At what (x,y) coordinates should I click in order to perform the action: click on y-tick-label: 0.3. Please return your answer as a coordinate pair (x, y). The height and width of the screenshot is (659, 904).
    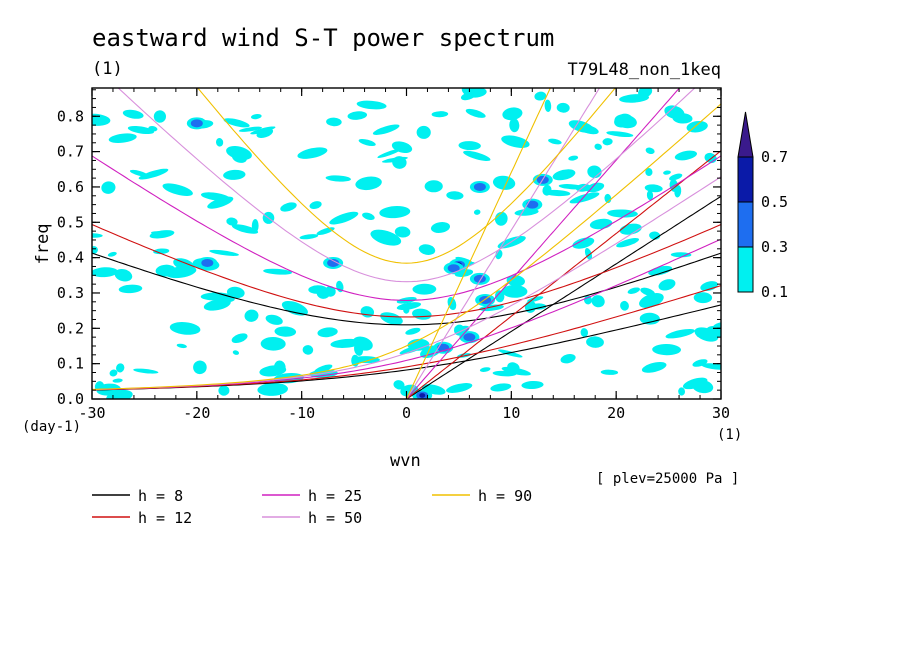
    Looking at the image, I should click on (70, 293).